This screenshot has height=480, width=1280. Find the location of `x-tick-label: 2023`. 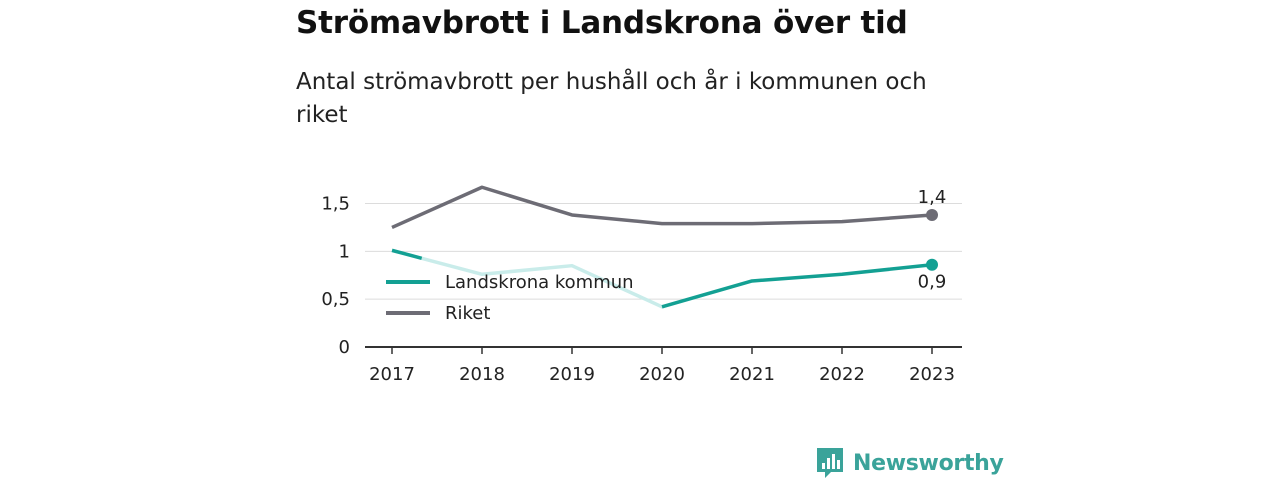

x-tick-label: 2023 is located at coordinates (932, 374).